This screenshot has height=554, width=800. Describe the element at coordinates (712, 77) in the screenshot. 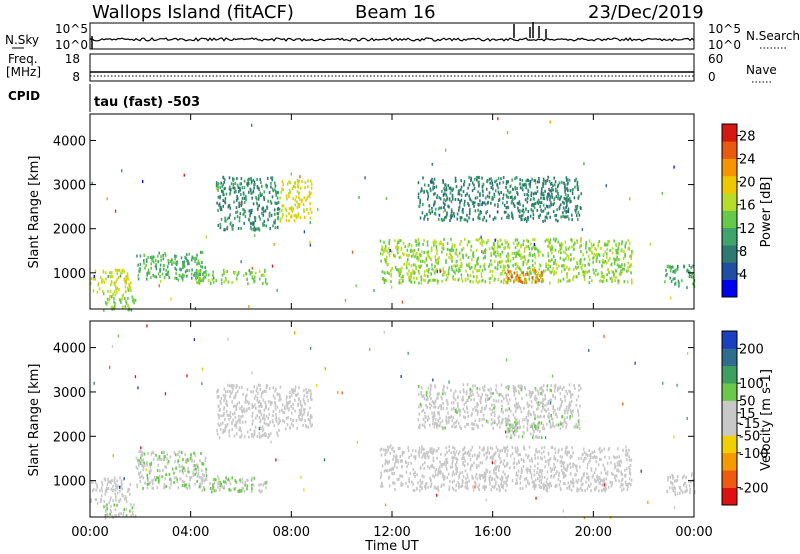

I see `nave-tick-bottom: 0` at that location.